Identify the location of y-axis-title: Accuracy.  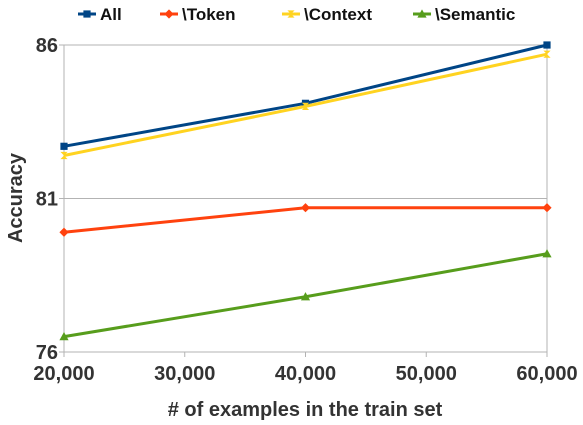
(16, 197).